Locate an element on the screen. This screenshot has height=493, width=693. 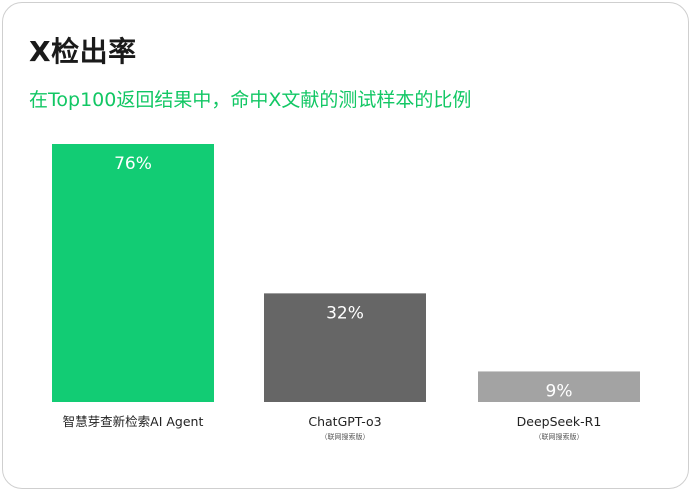
bar-value-label-2: 32% is located at coordinates (345, 313).